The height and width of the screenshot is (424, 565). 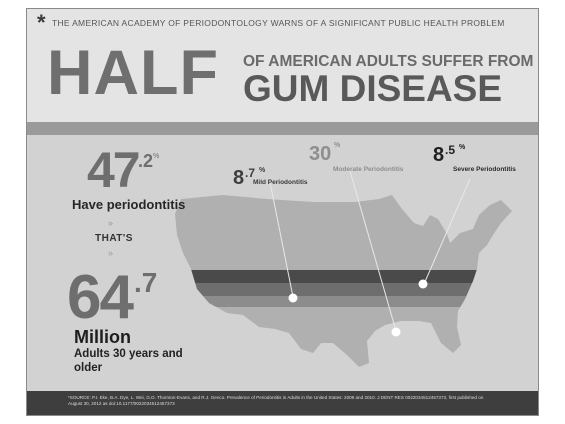 I want to click on stat-64-decimal: .7, so click(x=146, y=282).